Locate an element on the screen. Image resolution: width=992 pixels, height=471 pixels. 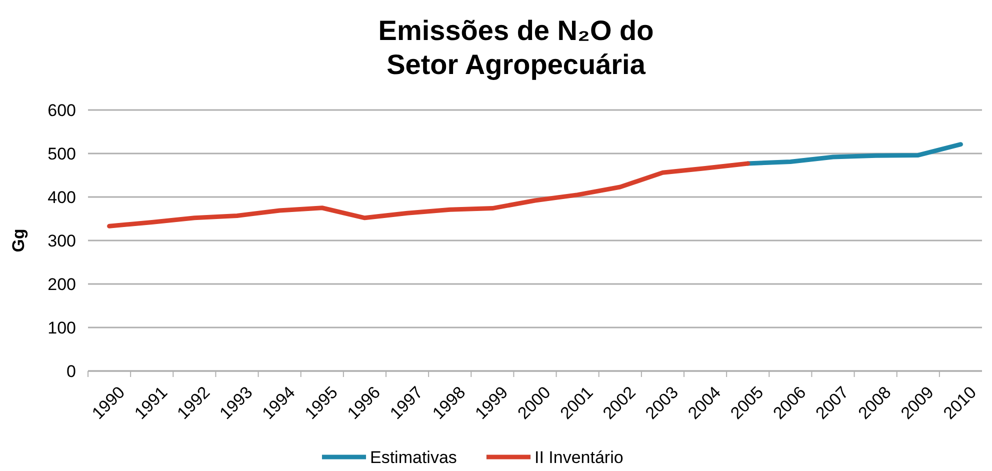
y-tick-label: 500 is located at coordinates (62, 154).